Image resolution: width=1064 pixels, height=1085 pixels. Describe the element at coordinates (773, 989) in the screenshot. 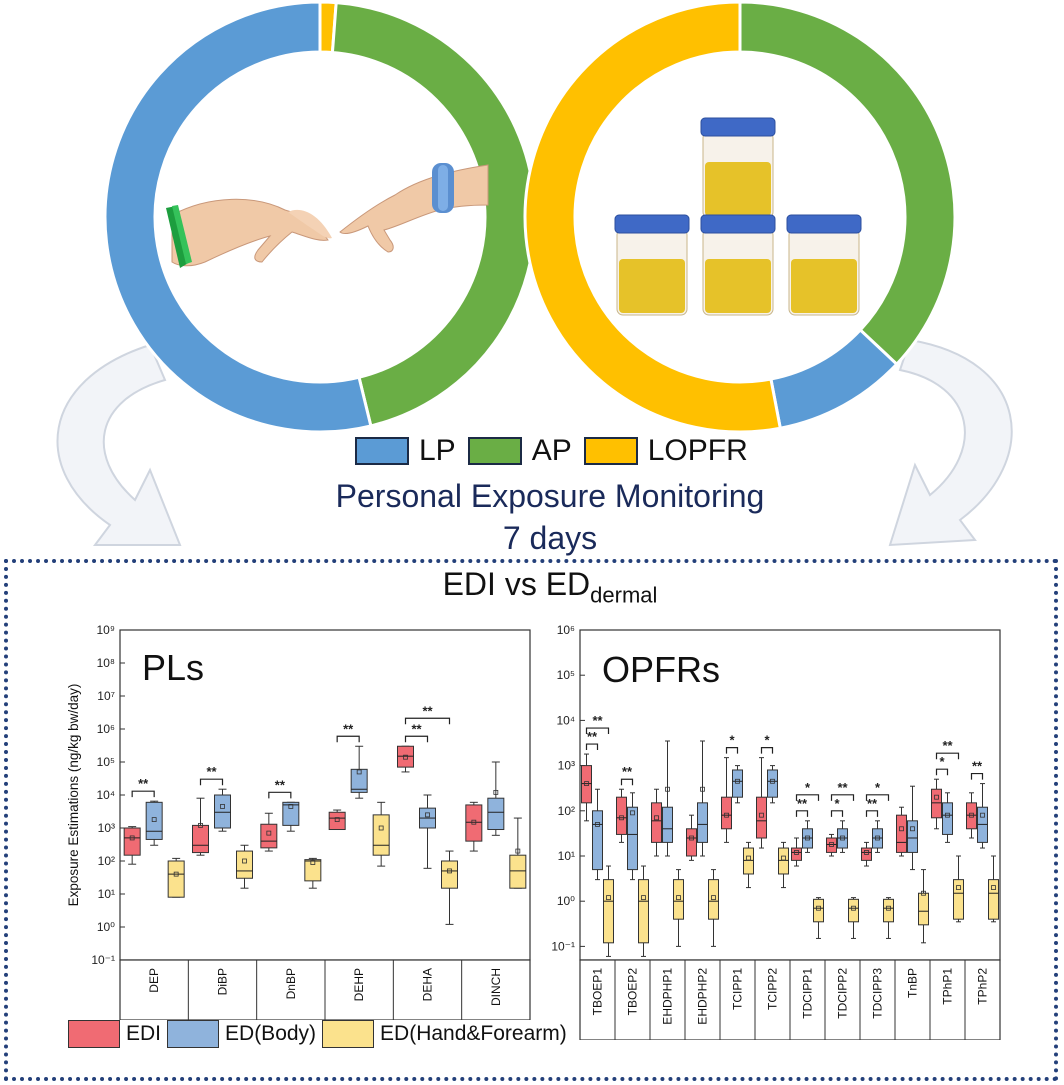

I see `category-label: TCIPP2` at that location.